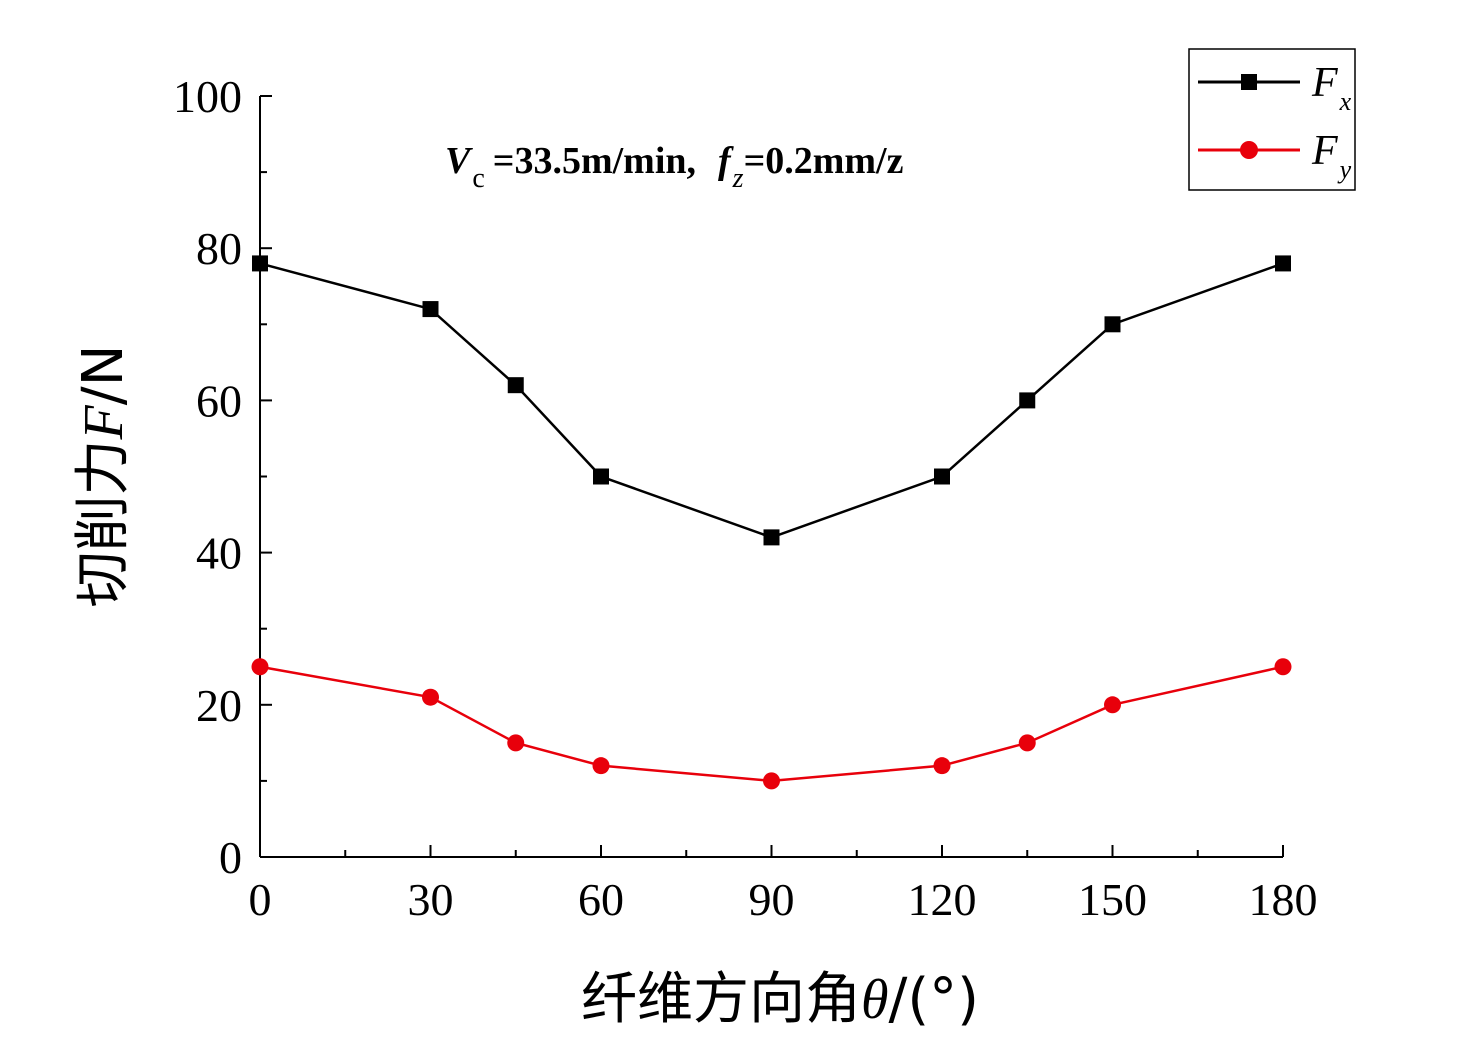 The image size is (1475, 1063). Describe the element at coordinates (260, 899) in the screenshot. I see `x-tick-label: 0` at that location.